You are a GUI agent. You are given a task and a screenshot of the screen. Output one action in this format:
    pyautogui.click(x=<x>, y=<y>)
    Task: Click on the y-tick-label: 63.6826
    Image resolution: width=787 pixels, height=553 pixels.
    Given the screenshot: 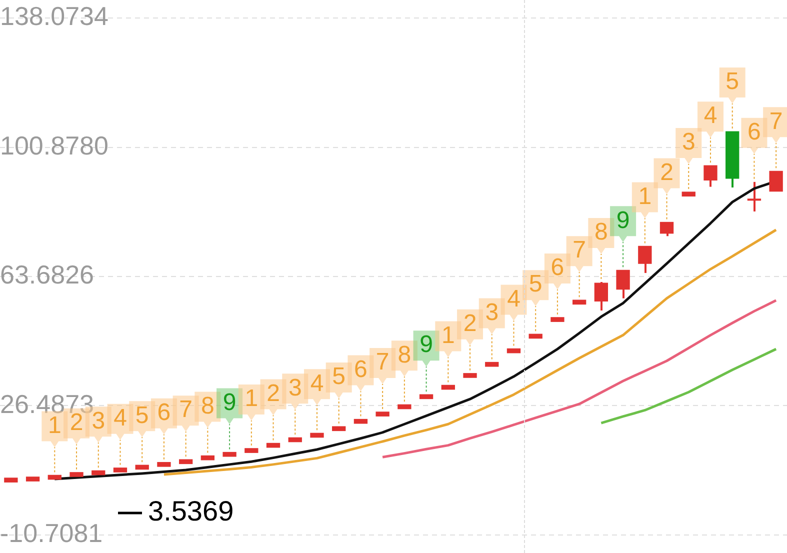 What is the action you would take?
    pyautogui.click(x=47, y=275)
    